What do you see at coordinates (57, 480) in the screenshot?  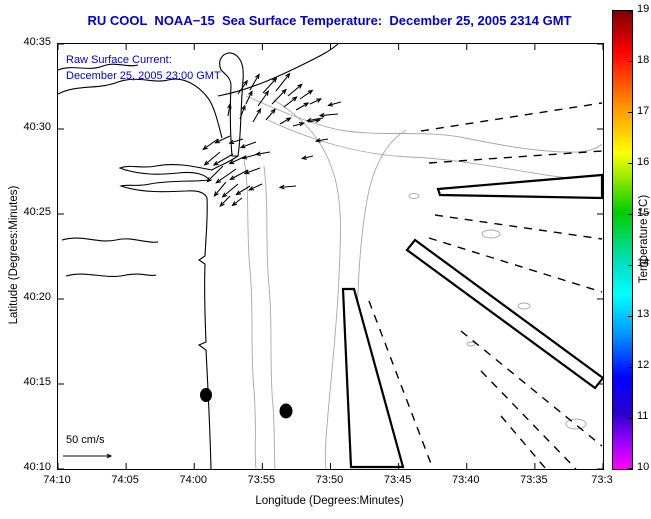 I see `x-tick-label: 74:10` at bounding box center [57, 480].